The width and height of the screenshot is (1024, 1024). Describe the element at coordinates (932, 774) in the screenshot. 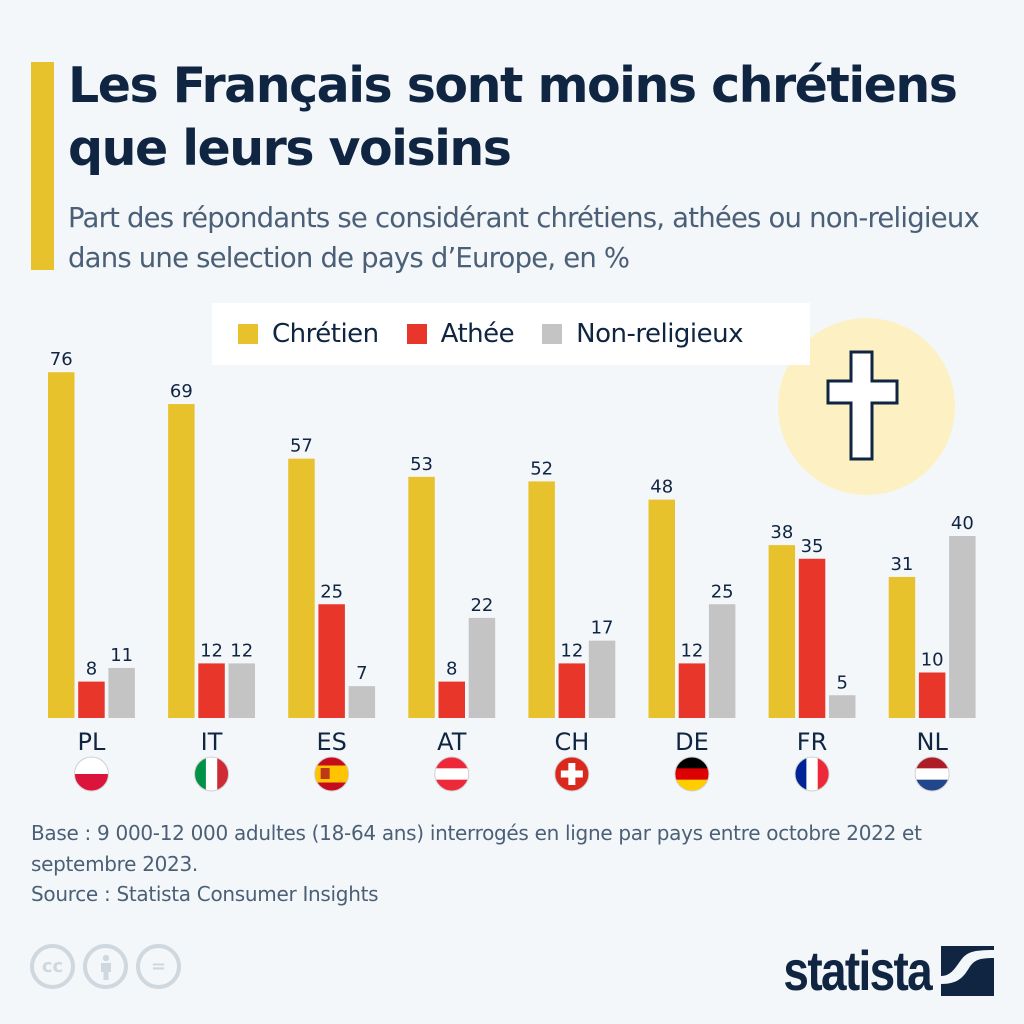

I see `flag-netherlands-icon` at that location.